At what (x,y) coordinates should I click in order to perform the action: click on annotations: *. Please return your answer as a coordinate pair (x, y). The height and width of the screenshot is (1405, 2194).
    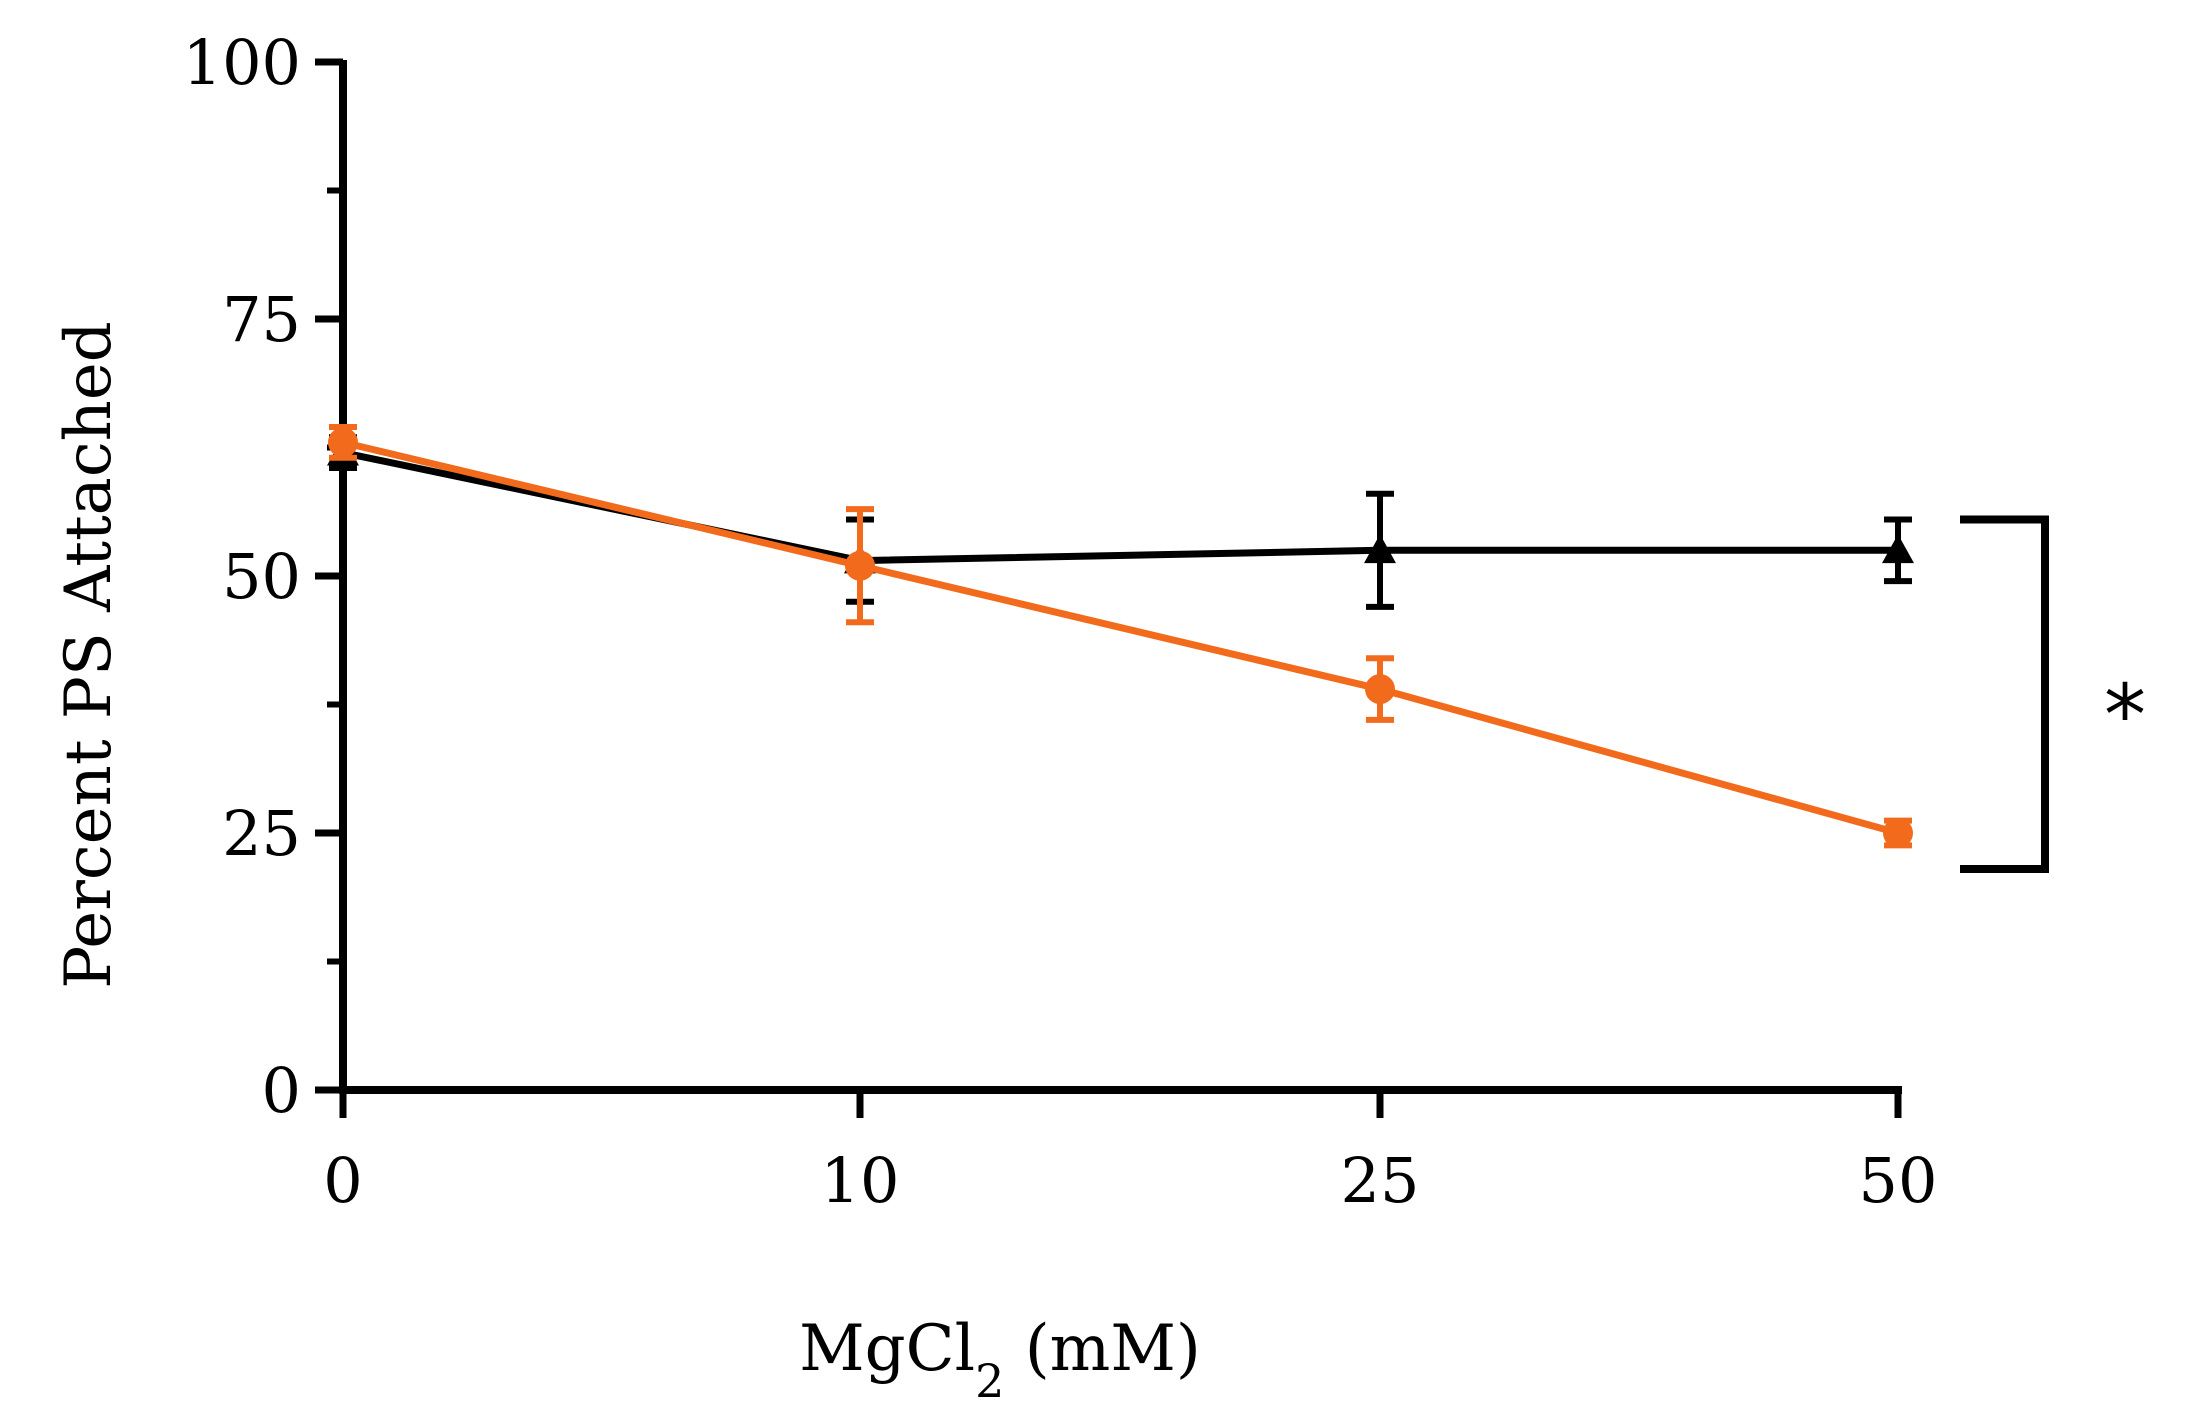
    Looking at the image, I should click on (2053, 694).